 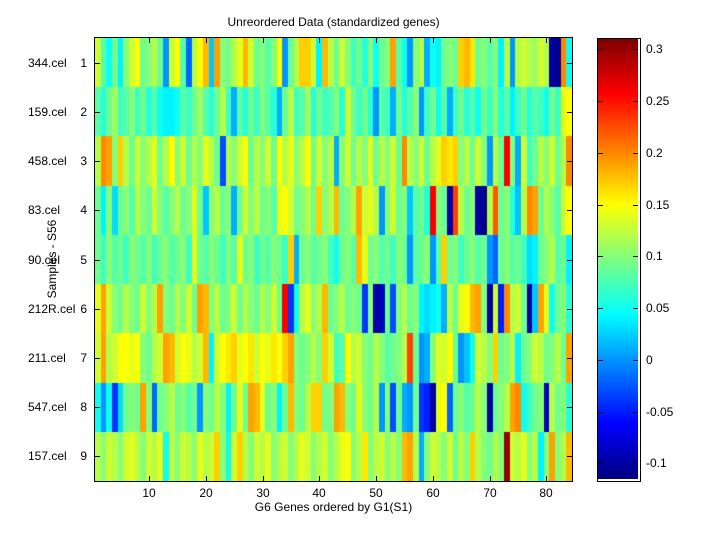 I want to click on x-tick-label: 30, so click(x=263, y=493).